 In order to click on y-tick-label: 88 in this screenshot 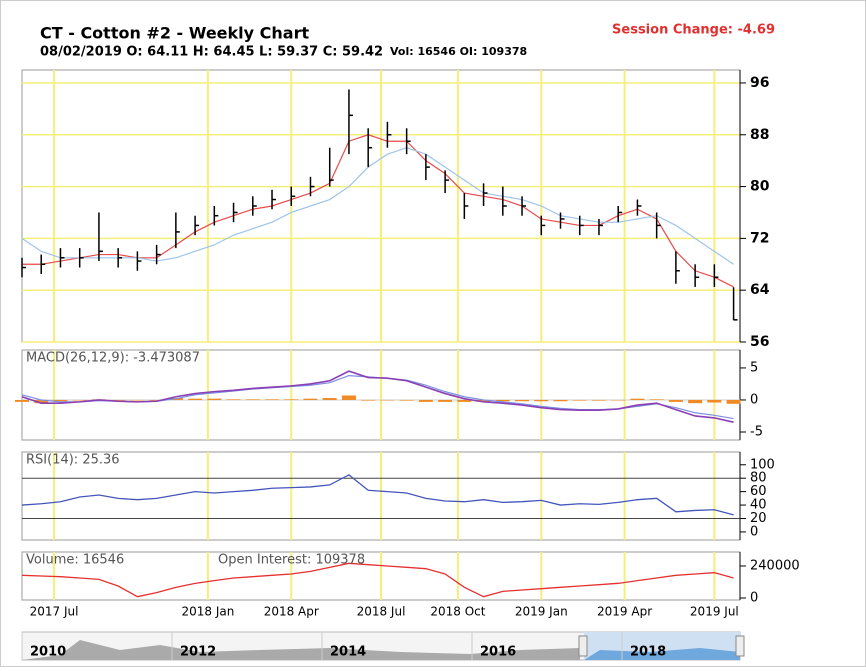, I will do `click(759, 135)`.